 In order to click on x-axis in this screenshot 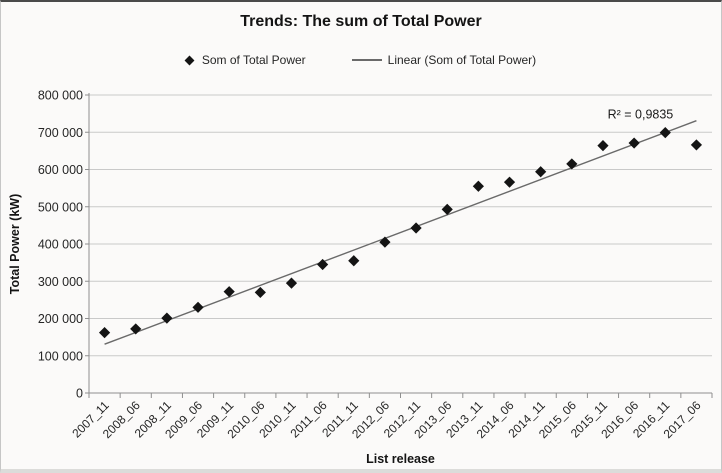, I will do `click(400, 395)`.